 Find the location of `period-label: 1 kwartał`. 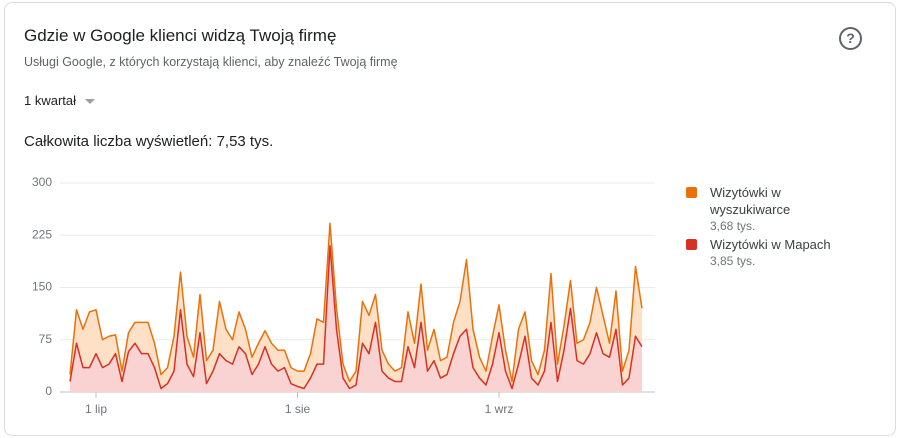

period-label: 1 kwartał is located at coordinates (50, 100).